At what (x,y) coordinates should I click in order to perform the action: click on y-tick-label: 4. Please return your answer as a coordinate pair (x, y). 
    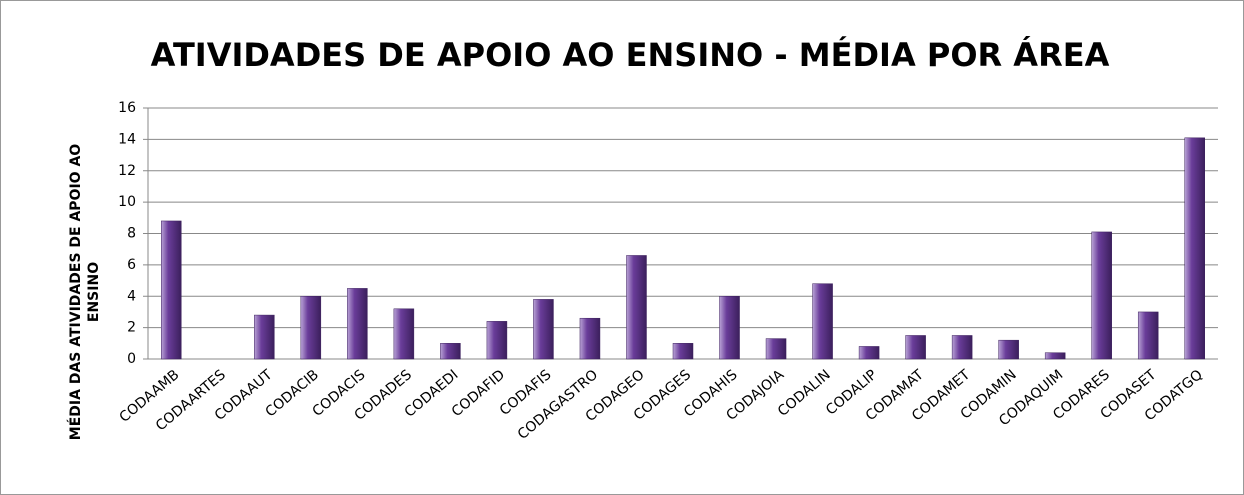
    Looking at the image, I should click on (131, 296).